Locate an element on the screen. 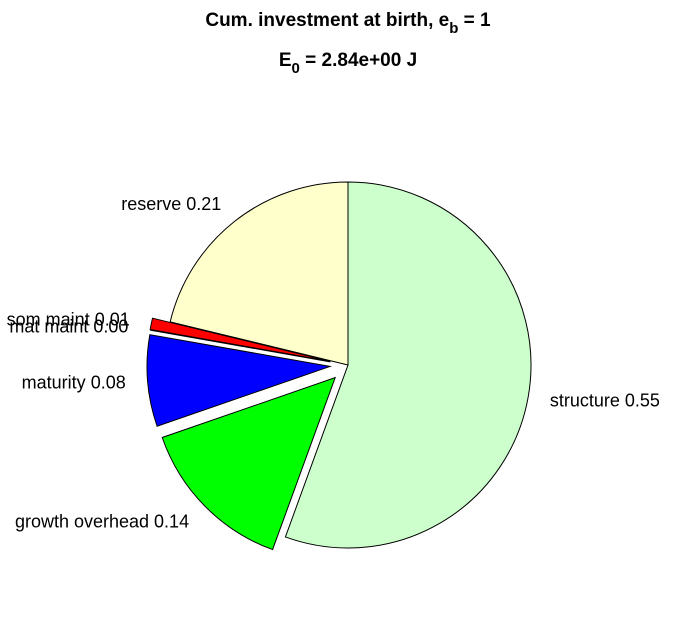 The width and height of the screenshot is (696, 623). slice-value: 0.08 is located at coordinates (108, 383).